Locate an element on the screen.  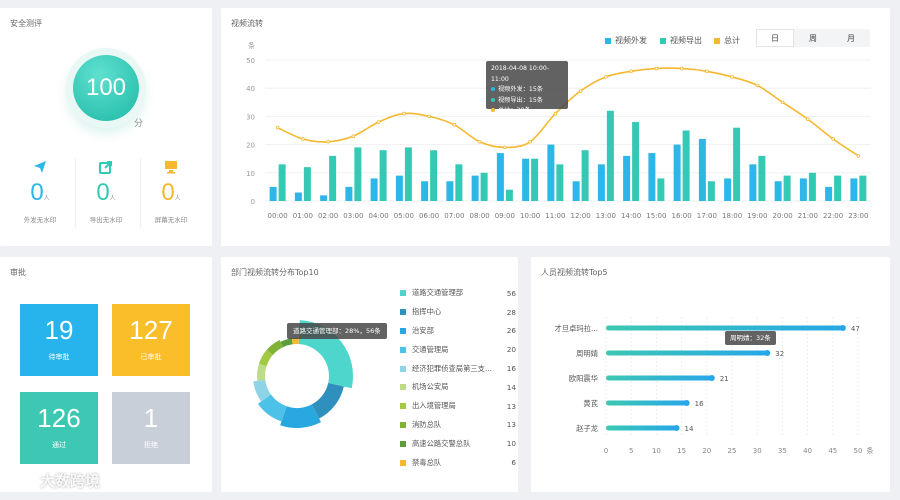
score-ring: 100 is located at coordinates (106, 88).